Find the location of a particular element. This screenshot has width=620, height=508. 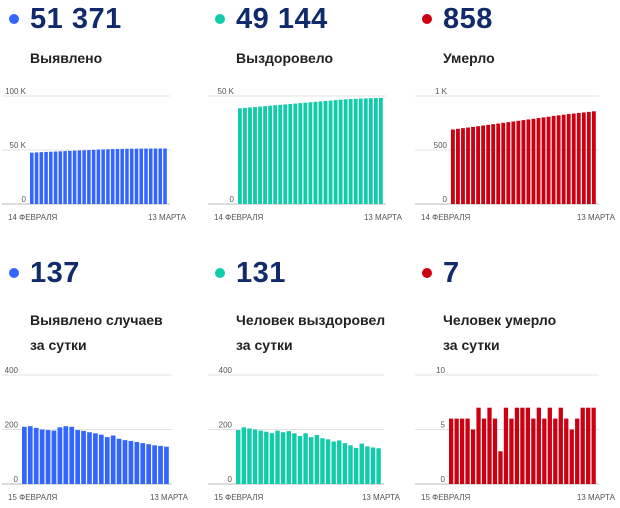

stat-label-line: за сутки is located at coordinates (58, 345).